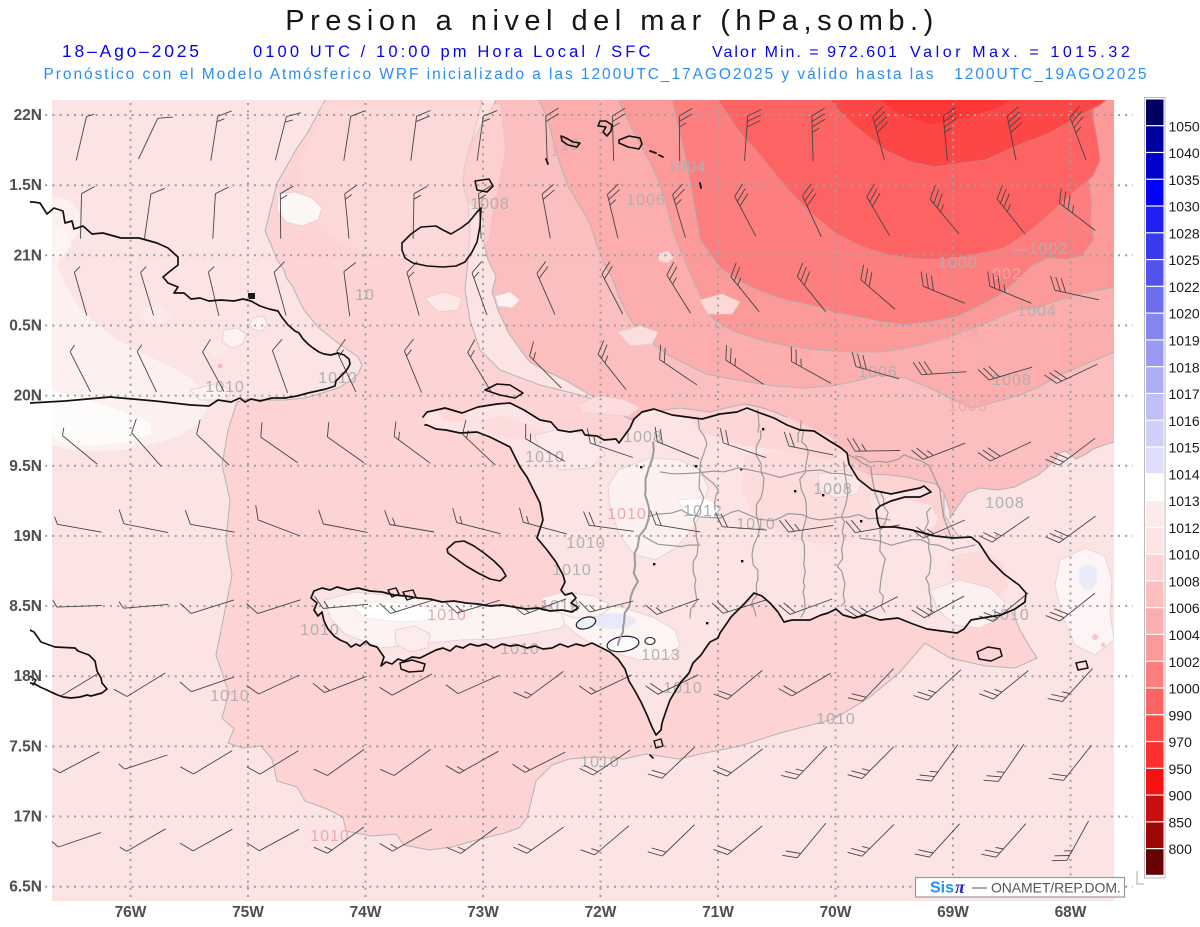 This screenshot has width=1200, height=927. What do you see at coordinates (366, 912) in the screenshot?
I see `svg-text: 74W` at bounding box center [366, 912].